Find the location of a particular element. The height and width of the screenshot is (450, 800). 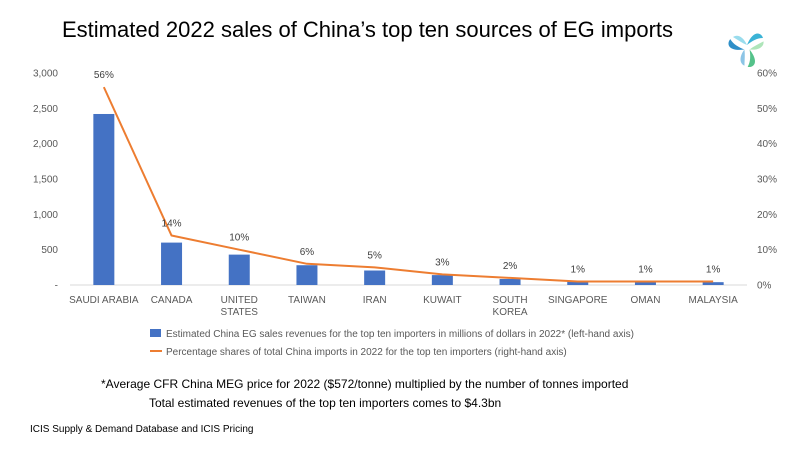

left-y-axis: - 500 1,000 1,500 2,000 2,500 3,000 is located at coordinates (45, 180).